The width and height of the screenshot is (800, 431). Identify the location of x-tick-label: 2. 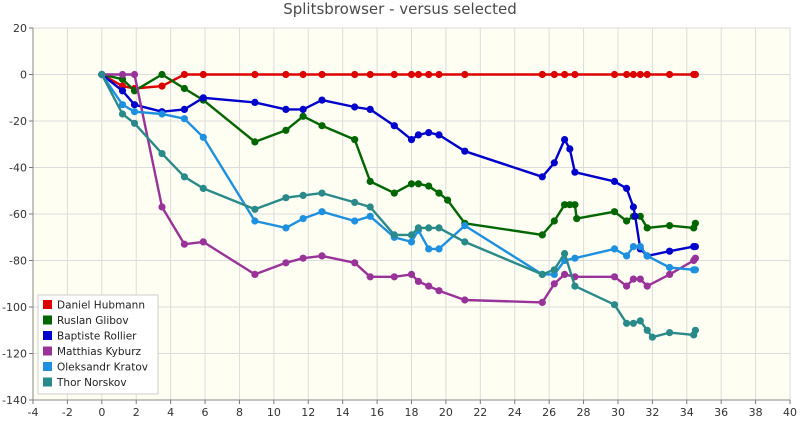
(136, 412).